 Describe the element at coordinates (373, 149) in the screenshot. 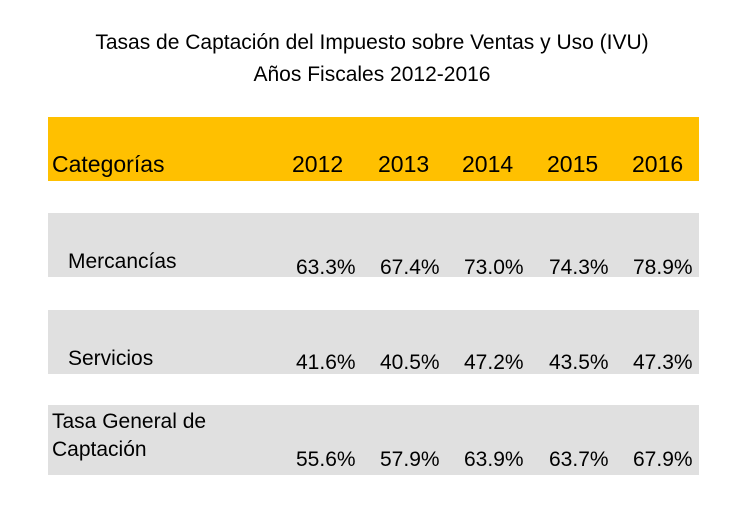

I see `header-row-band` at that location.